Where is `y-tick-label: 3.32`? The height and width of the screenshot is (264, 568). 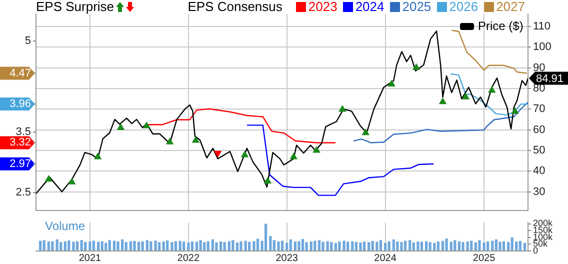 y-tick-label: 3.32 is located at coordinates (20, 142).